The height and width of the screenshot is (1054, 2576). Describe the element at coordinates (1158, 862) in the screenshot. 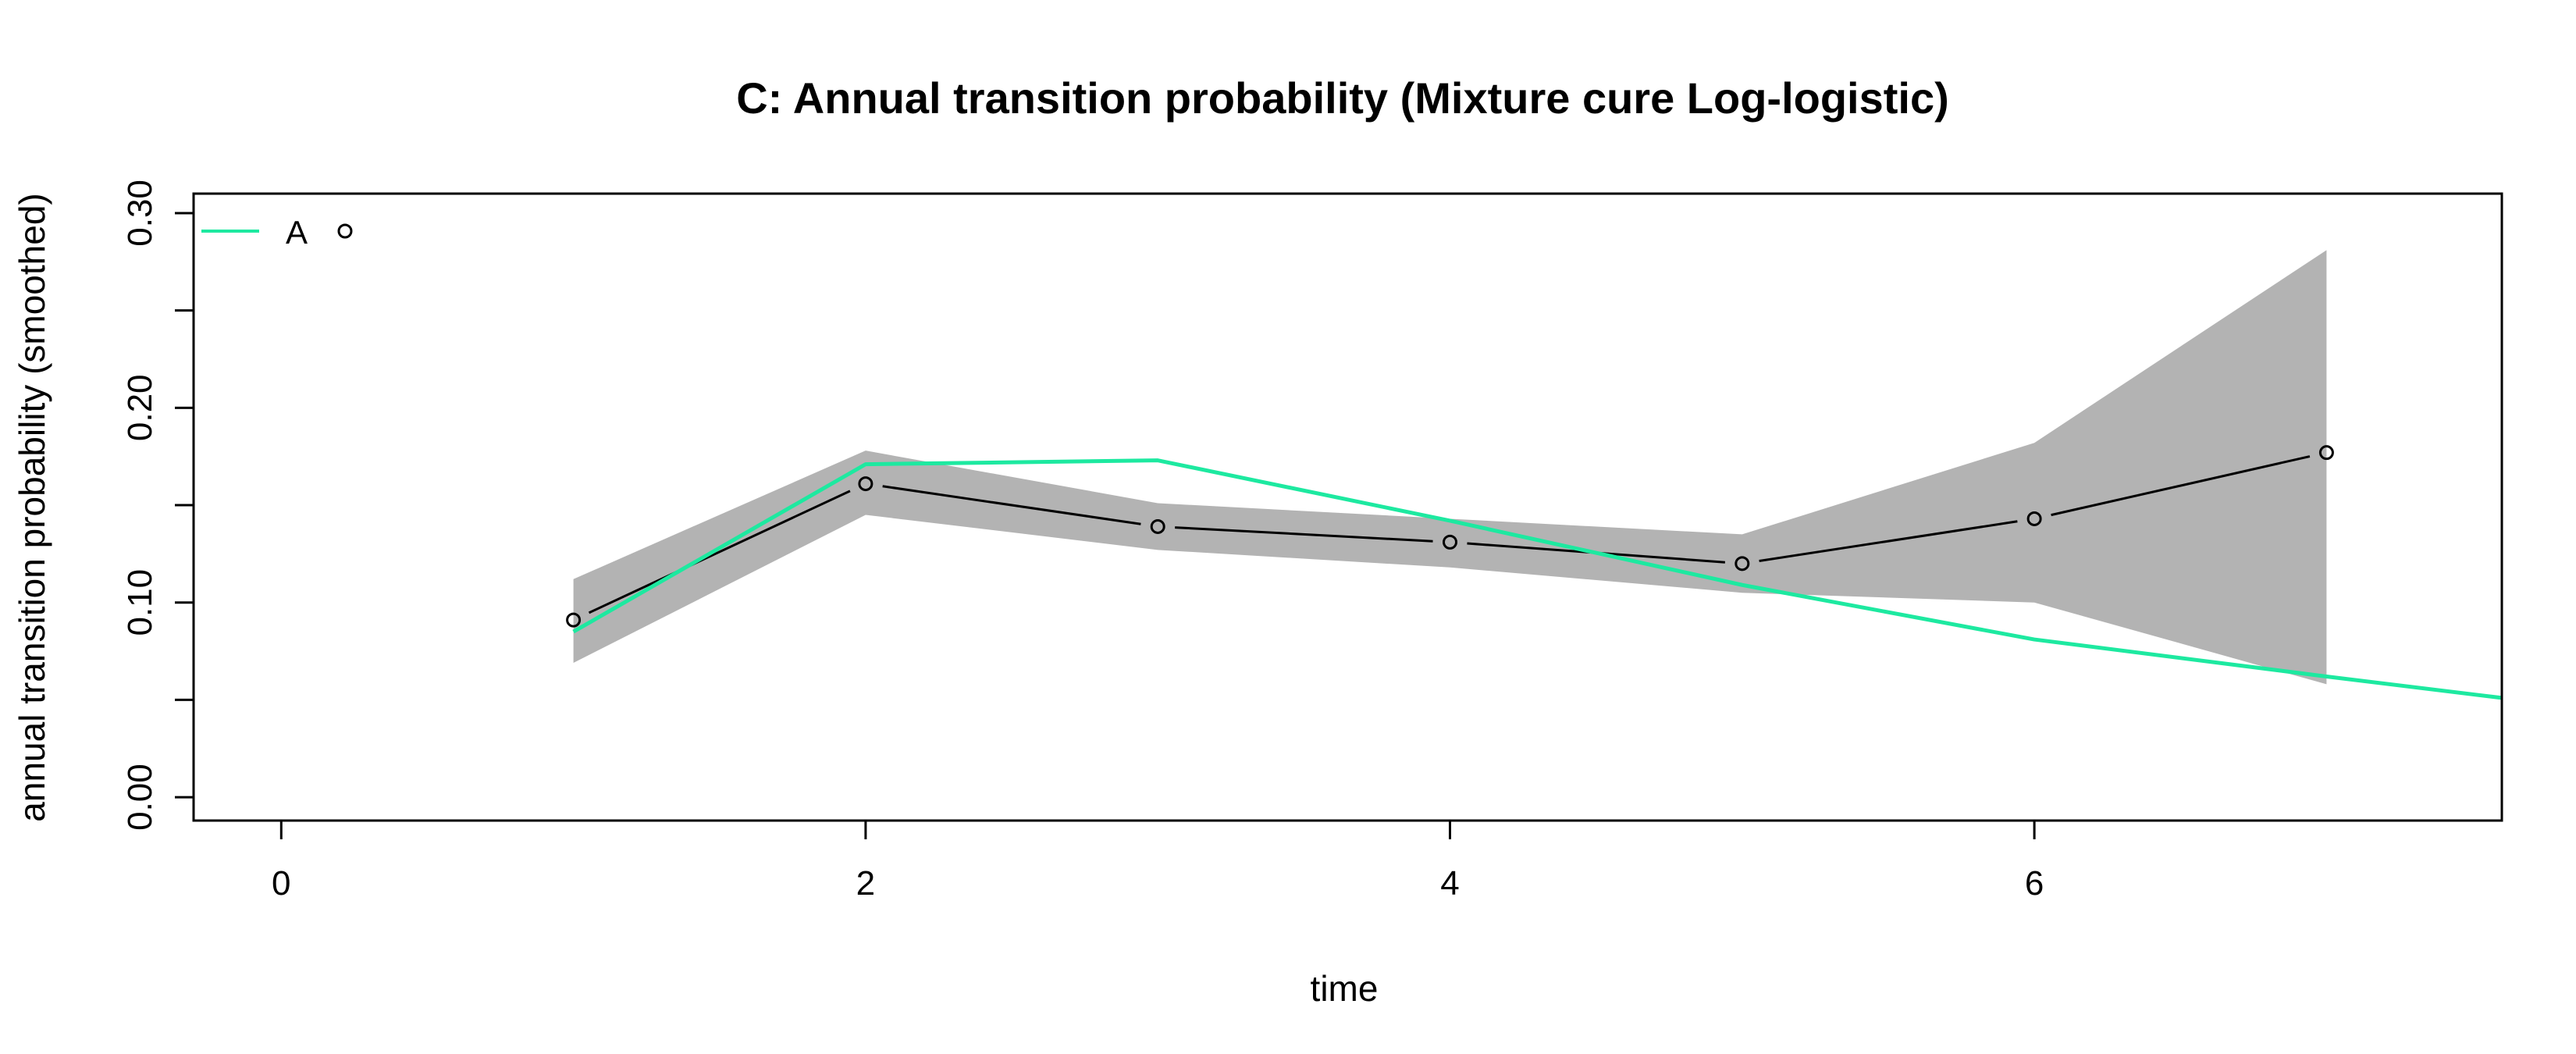

I see `x-axis: 0 2 4 6` at that location.